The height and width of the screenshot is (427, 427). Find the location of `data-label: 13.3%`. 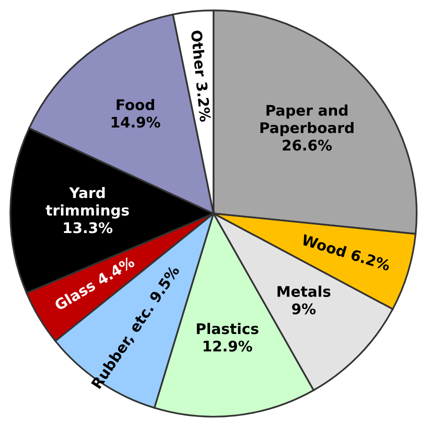

data-label: 13.3% is located at coordinates (88, 228).